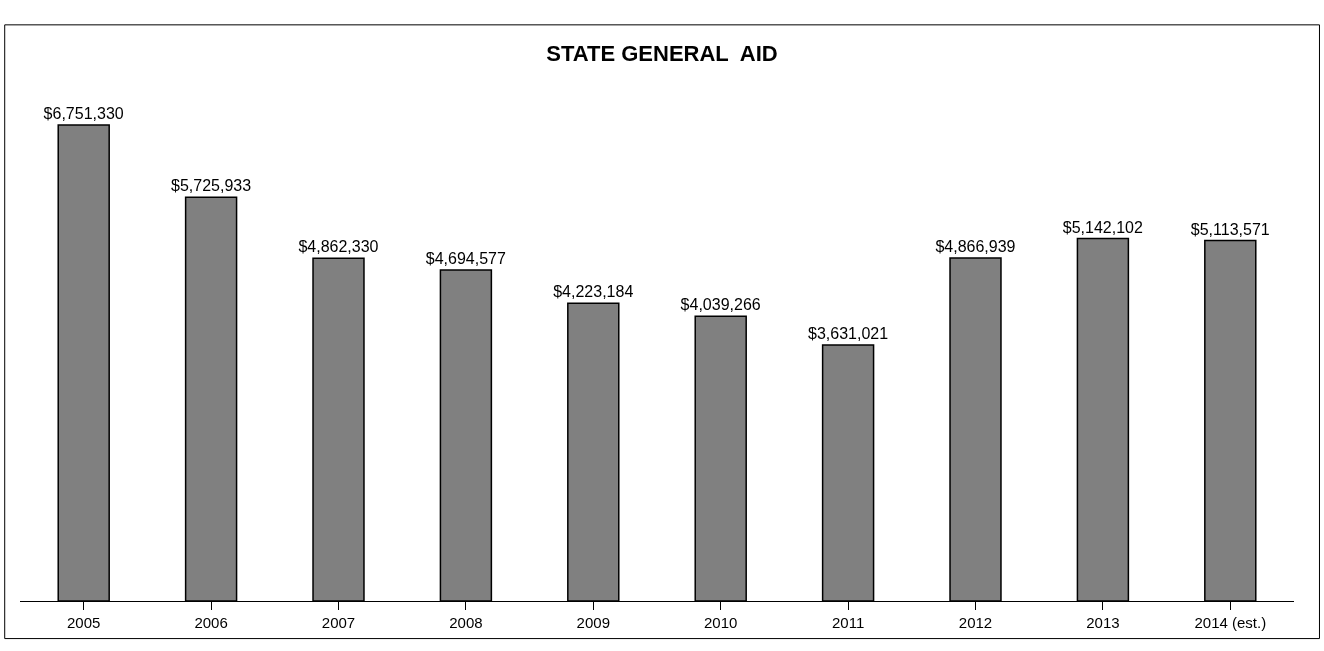 The image size is (1324, 651). What do you see at coordinates (1103, 622) in the screenshot?
I see `x-tick-label: 2013` at bounding box center [1103, 622].